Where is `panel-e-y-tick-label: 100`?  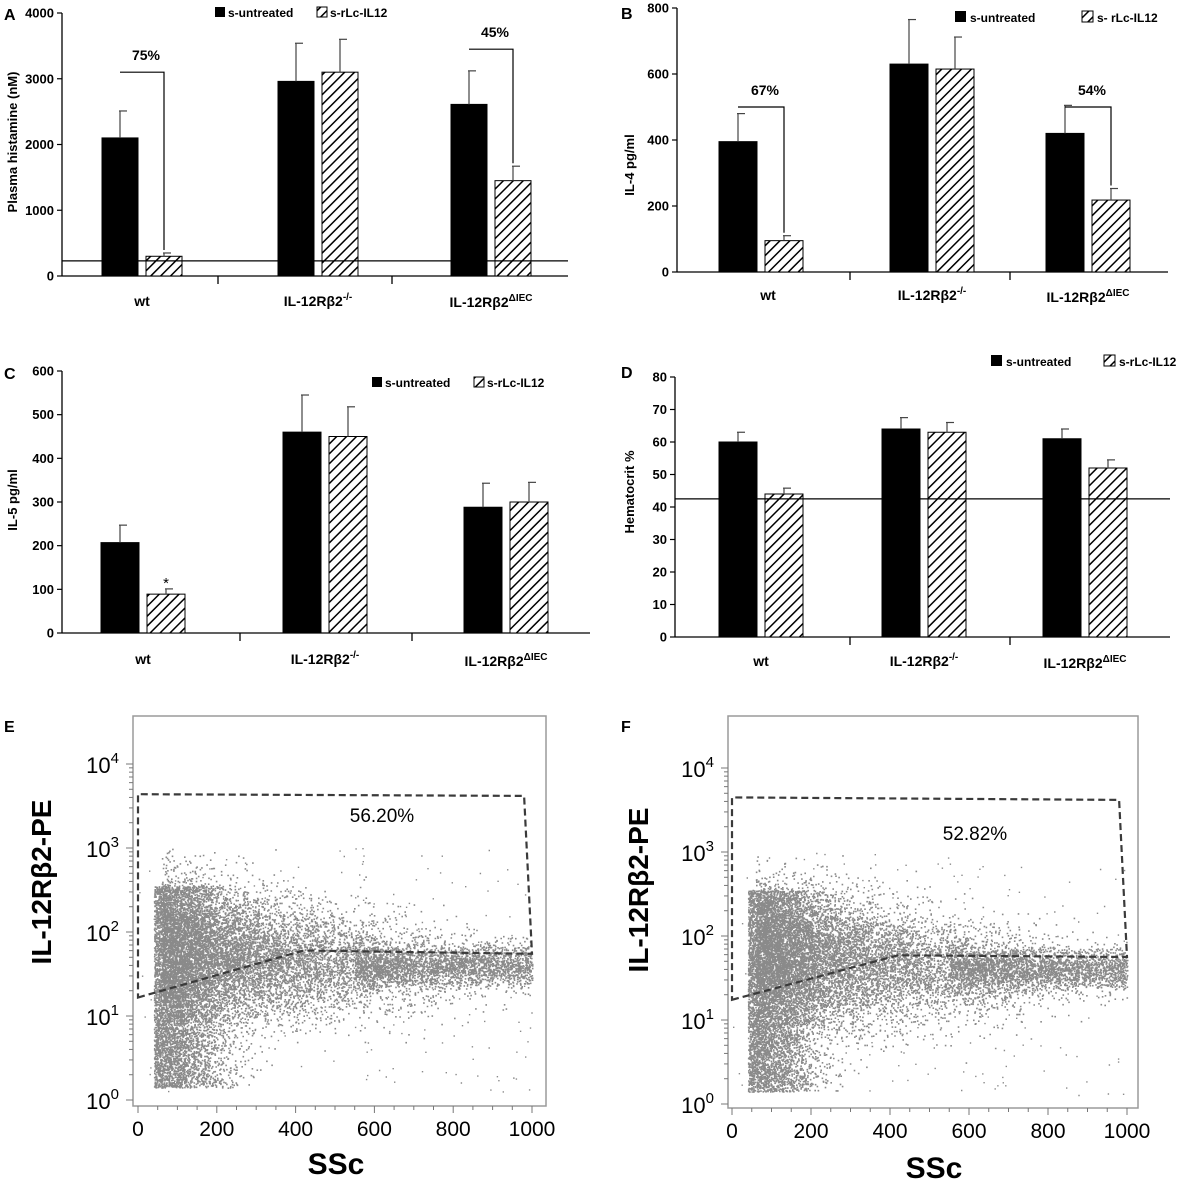
panel-e-y-tick-label: 100 is located at coordinates (102, 1100).